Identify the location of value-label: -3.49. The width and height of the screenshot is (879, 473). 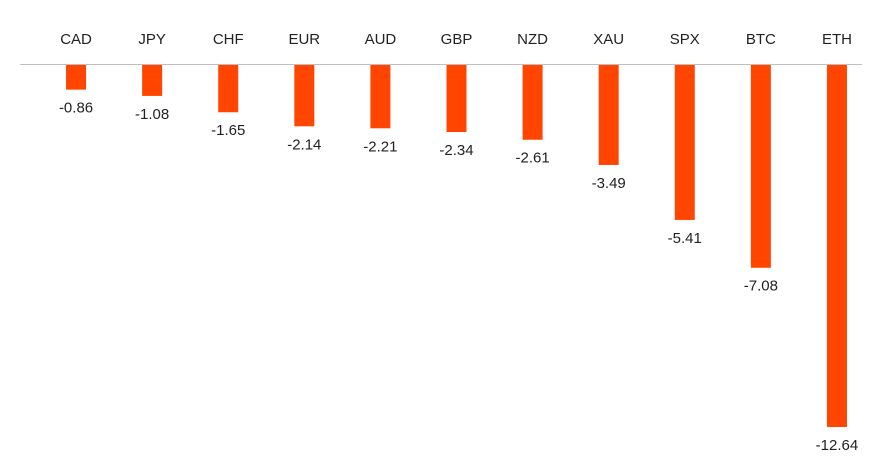
(609, 183).